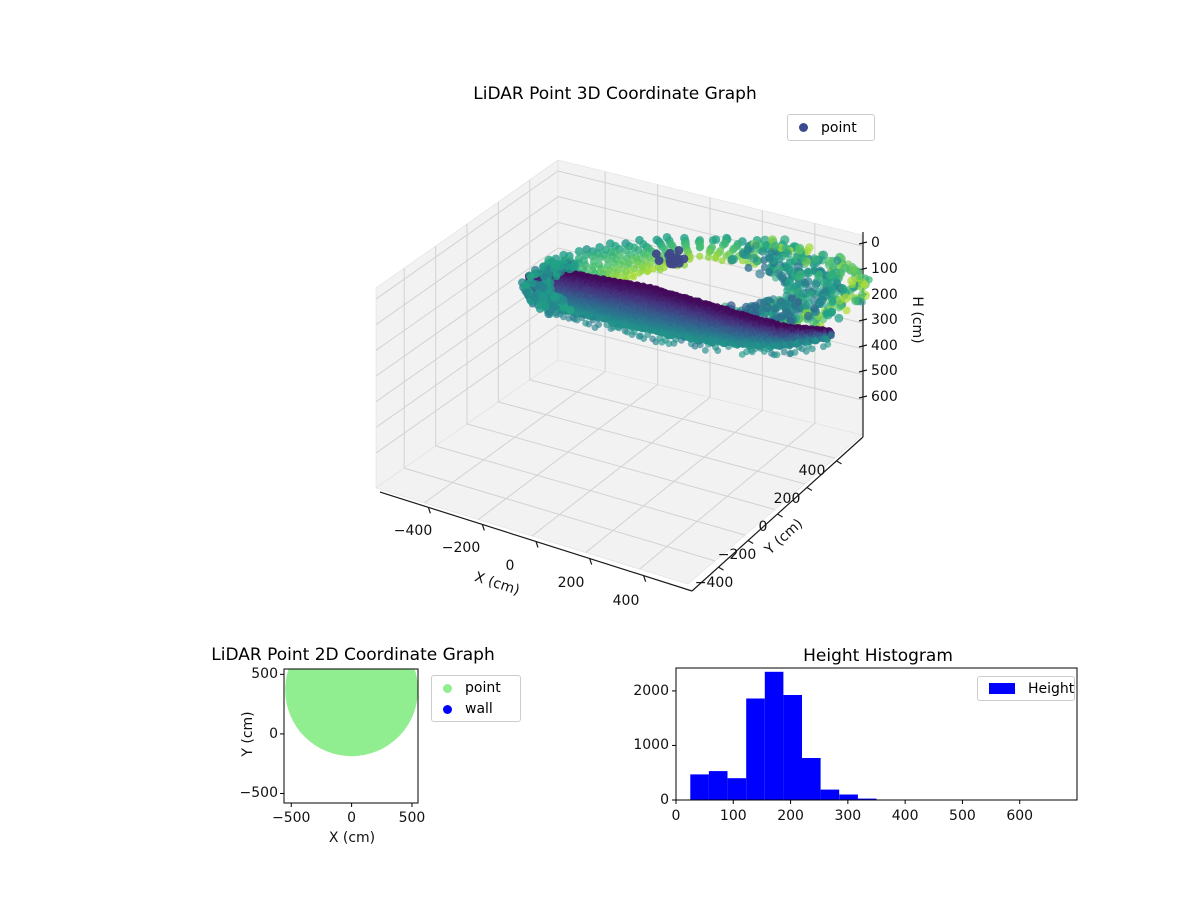 The width and height of the screenshot is (1200, 900). I want to click on rightwall-z-gridline, so click(710, 362).